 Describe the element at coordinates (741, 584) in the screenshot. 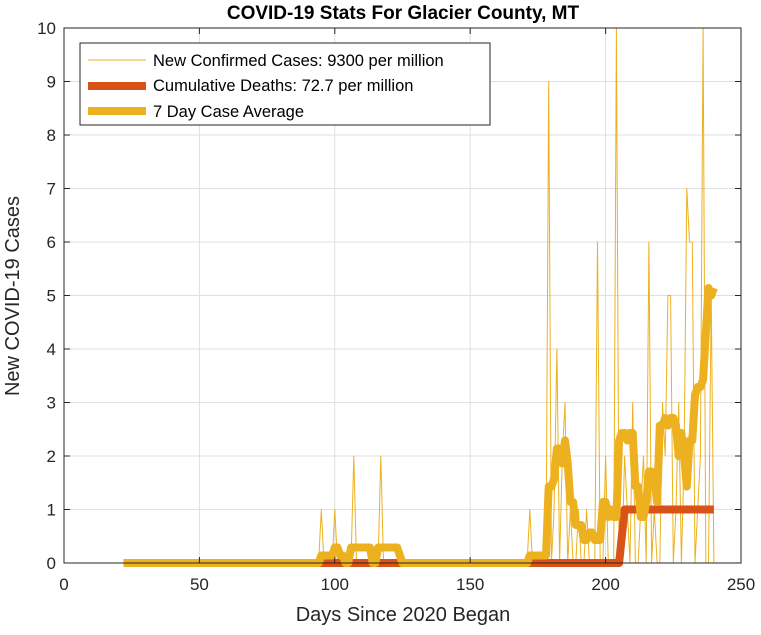

I see `x-tick-label: 250` at that location.